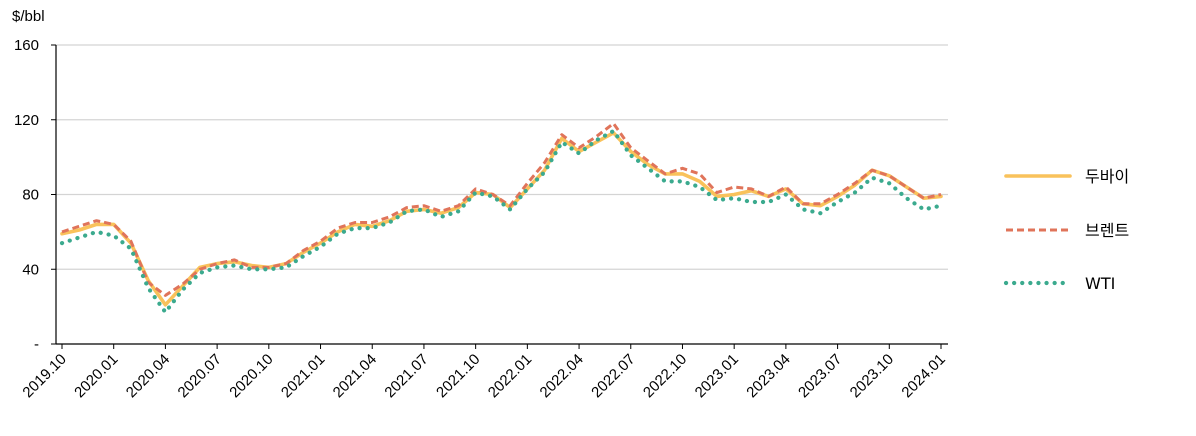 Image resolution: width=1196 pixels, height=436 pixels. I want to click on x-tick-label: 2022.01, so click(510, 376).